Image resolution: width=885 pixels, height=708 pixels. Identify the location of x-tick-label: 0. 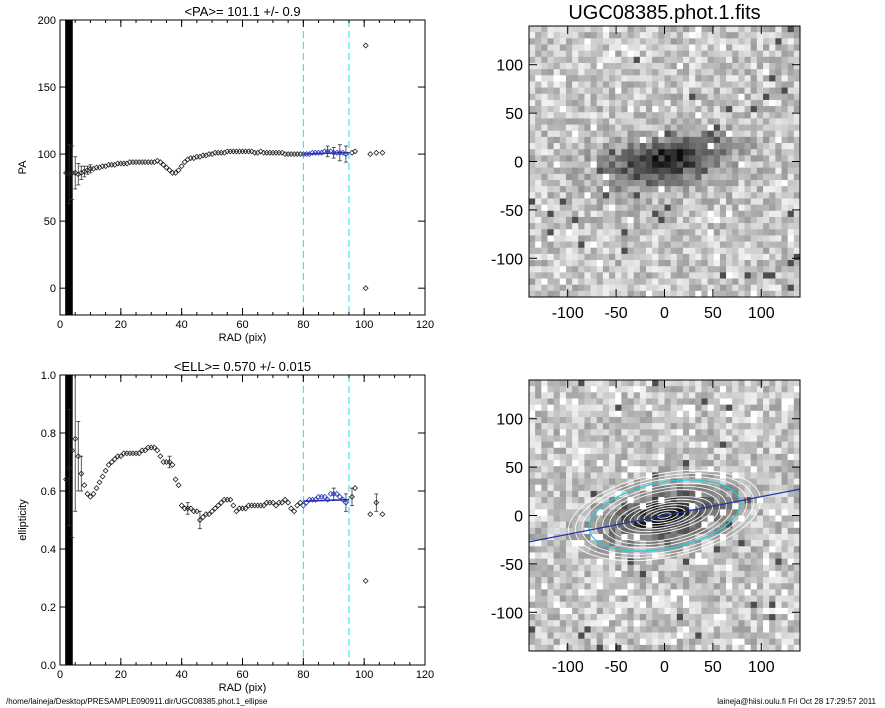
(664, 667).